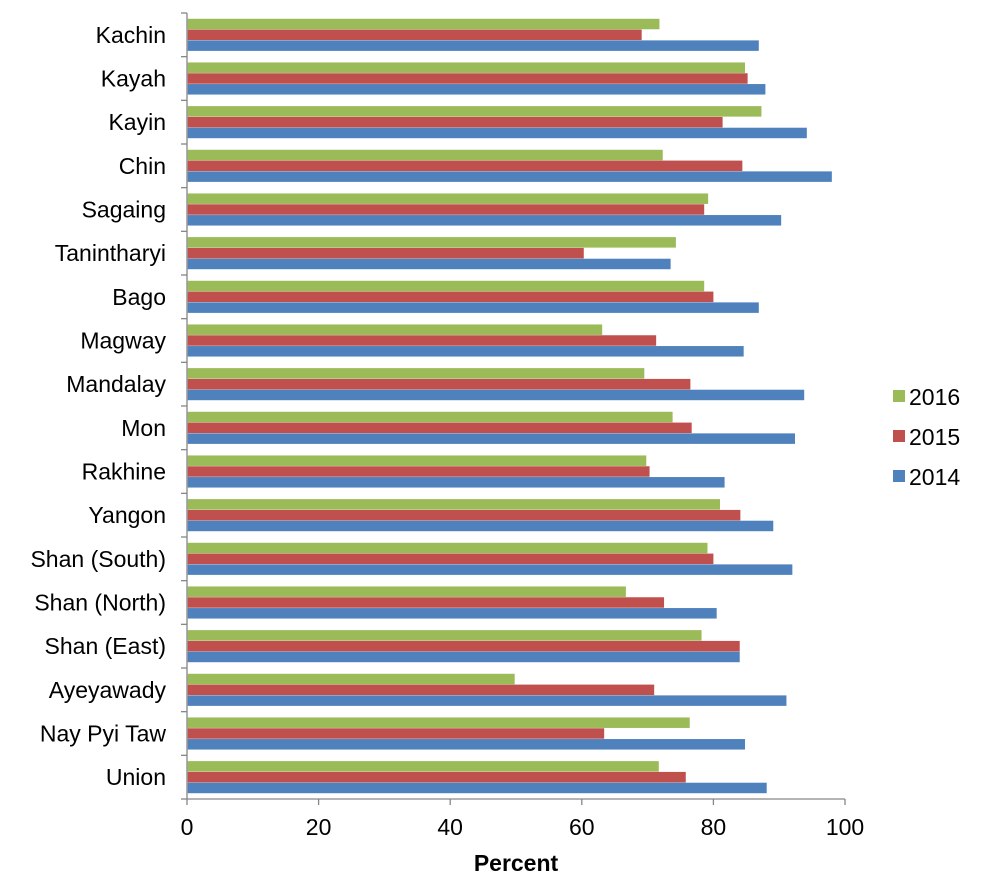 This screenshot has height=880, width=993. Describe the element at coordinates (123, 341) in the screenshot. I see `category-label: Magway` at that location.